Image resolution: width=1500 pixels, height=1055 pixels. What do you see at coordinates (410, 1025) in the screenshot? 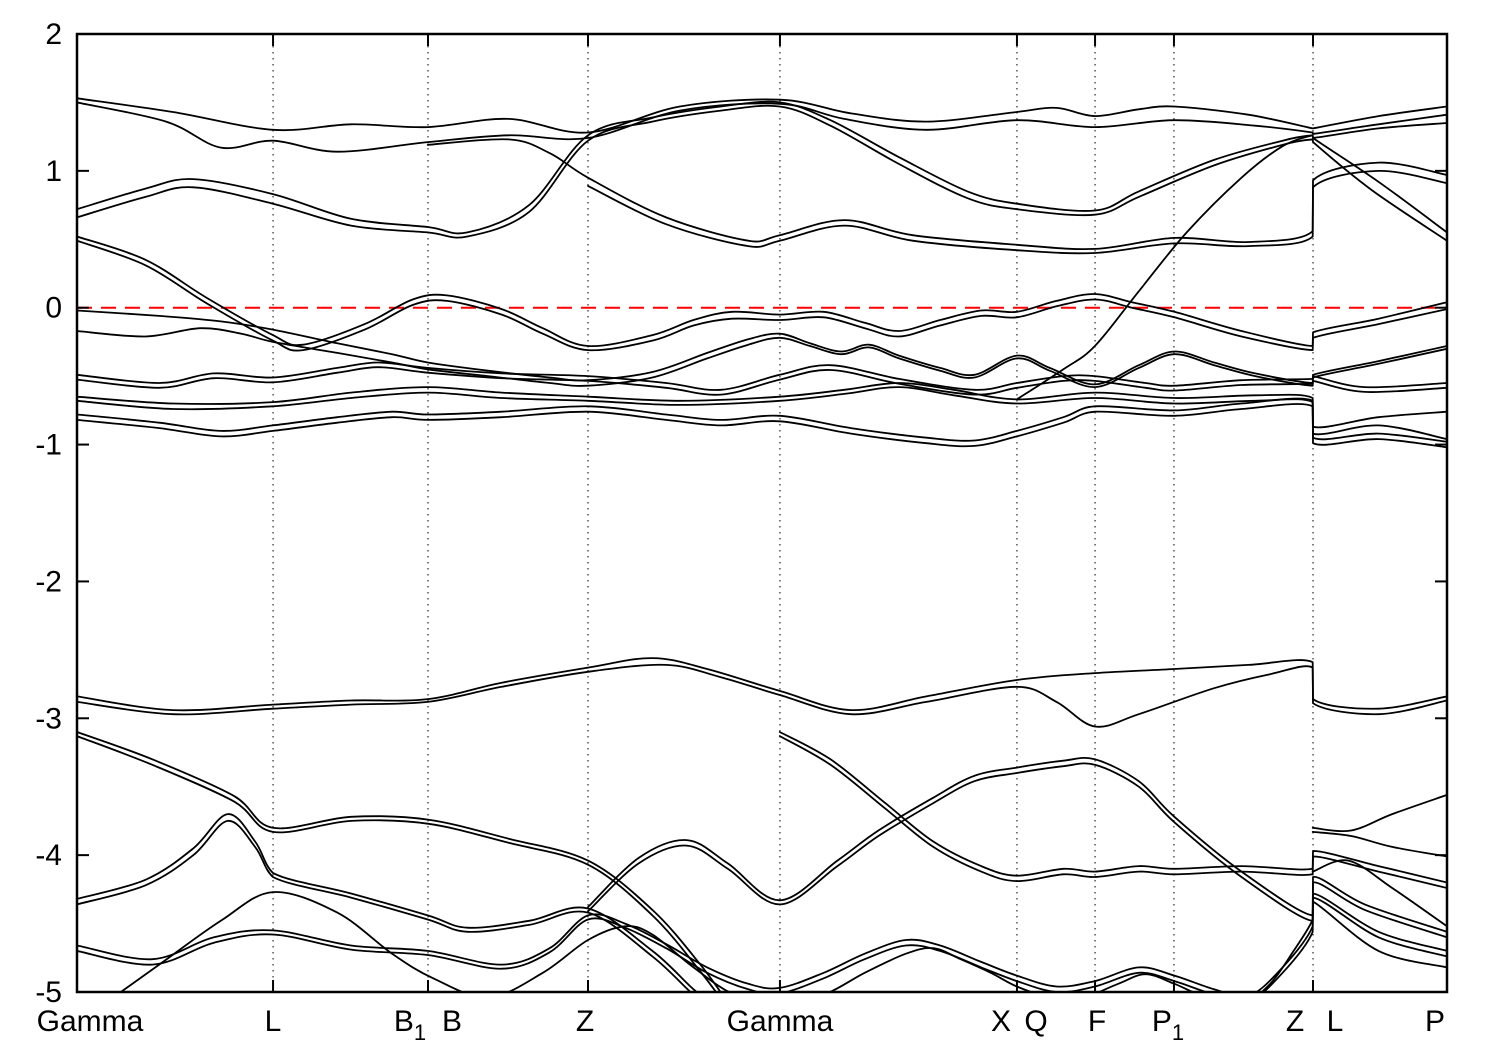
I see `kpoint-label: B1` at bounding box center [410, 1025].